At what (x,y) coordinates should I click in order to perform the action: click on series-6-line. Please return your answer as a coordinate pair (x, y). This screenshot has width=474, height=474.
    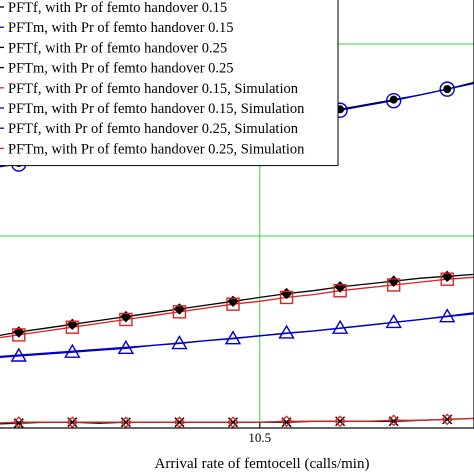
    Looking at the image, I should click on (237, 335).